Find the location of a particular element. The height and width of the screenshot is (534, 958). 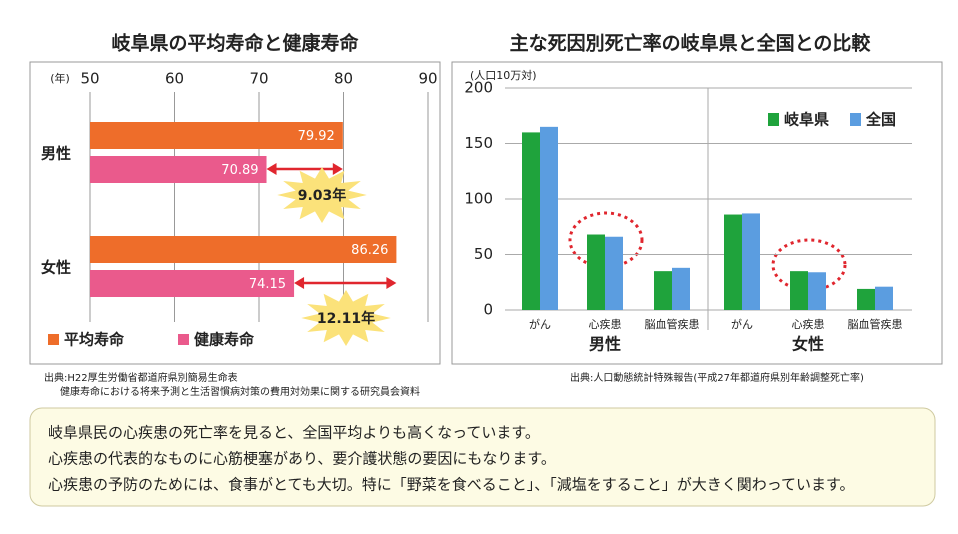

annotation: 9.03年 is located at coordinates (322, 195).